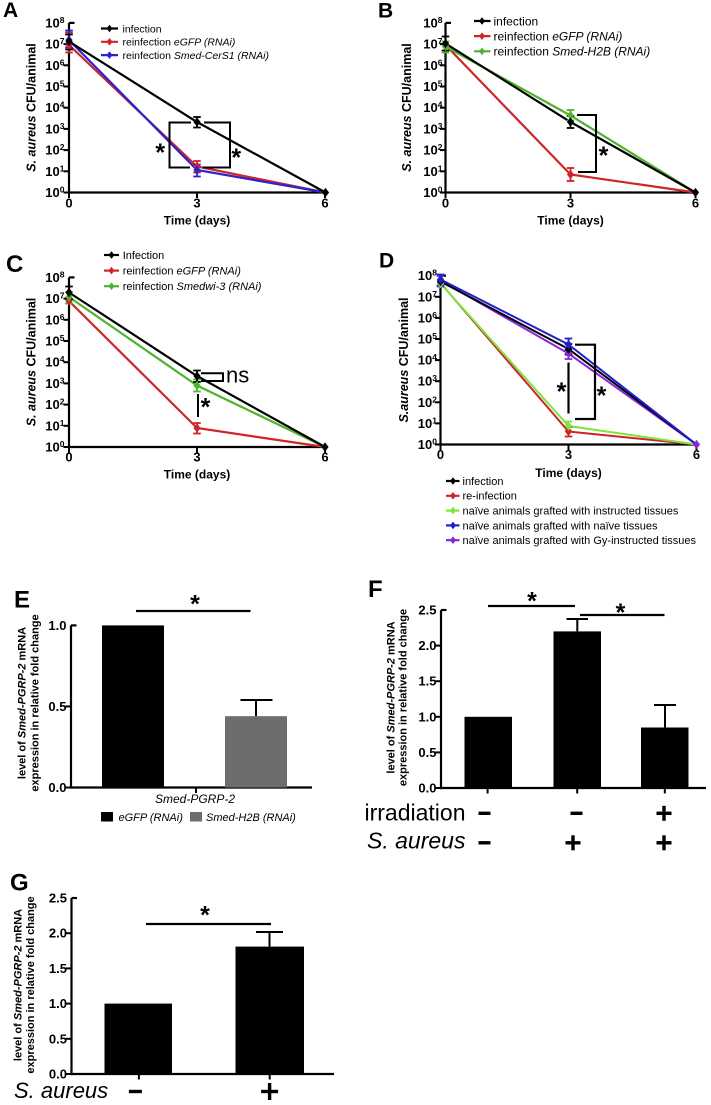  I want to click on svg-text: D, so click(386, 261).